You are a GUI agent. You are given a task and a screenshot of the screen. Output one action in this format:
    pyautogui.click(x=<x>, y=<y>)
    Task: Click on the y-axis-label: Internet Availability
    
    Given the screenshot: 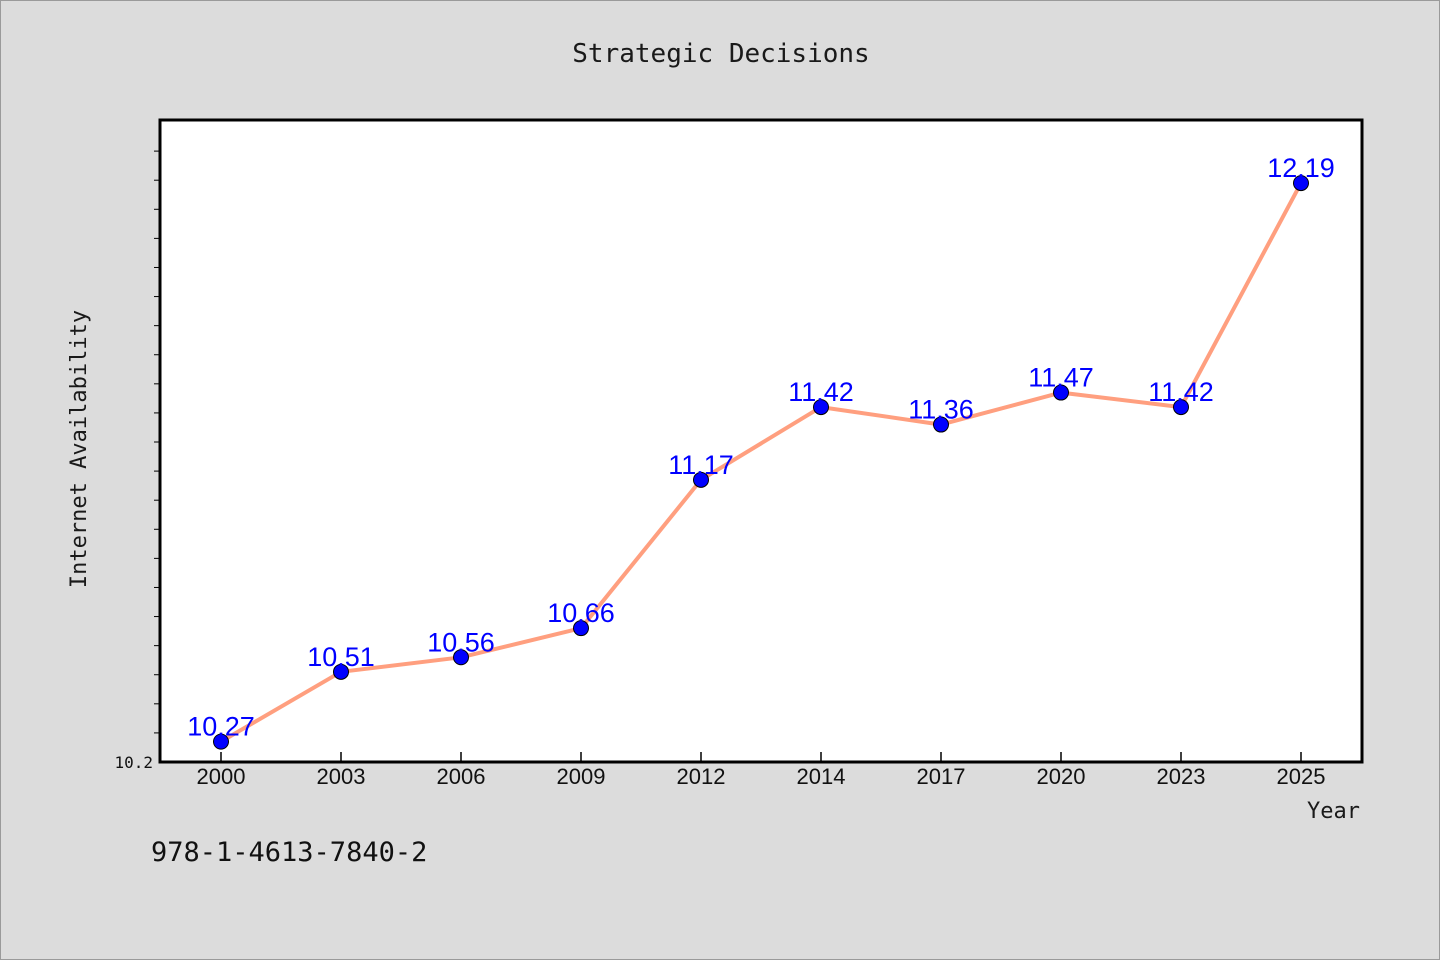 What is the action you would take?
    pyautogui.click(x=79, y=449)
    